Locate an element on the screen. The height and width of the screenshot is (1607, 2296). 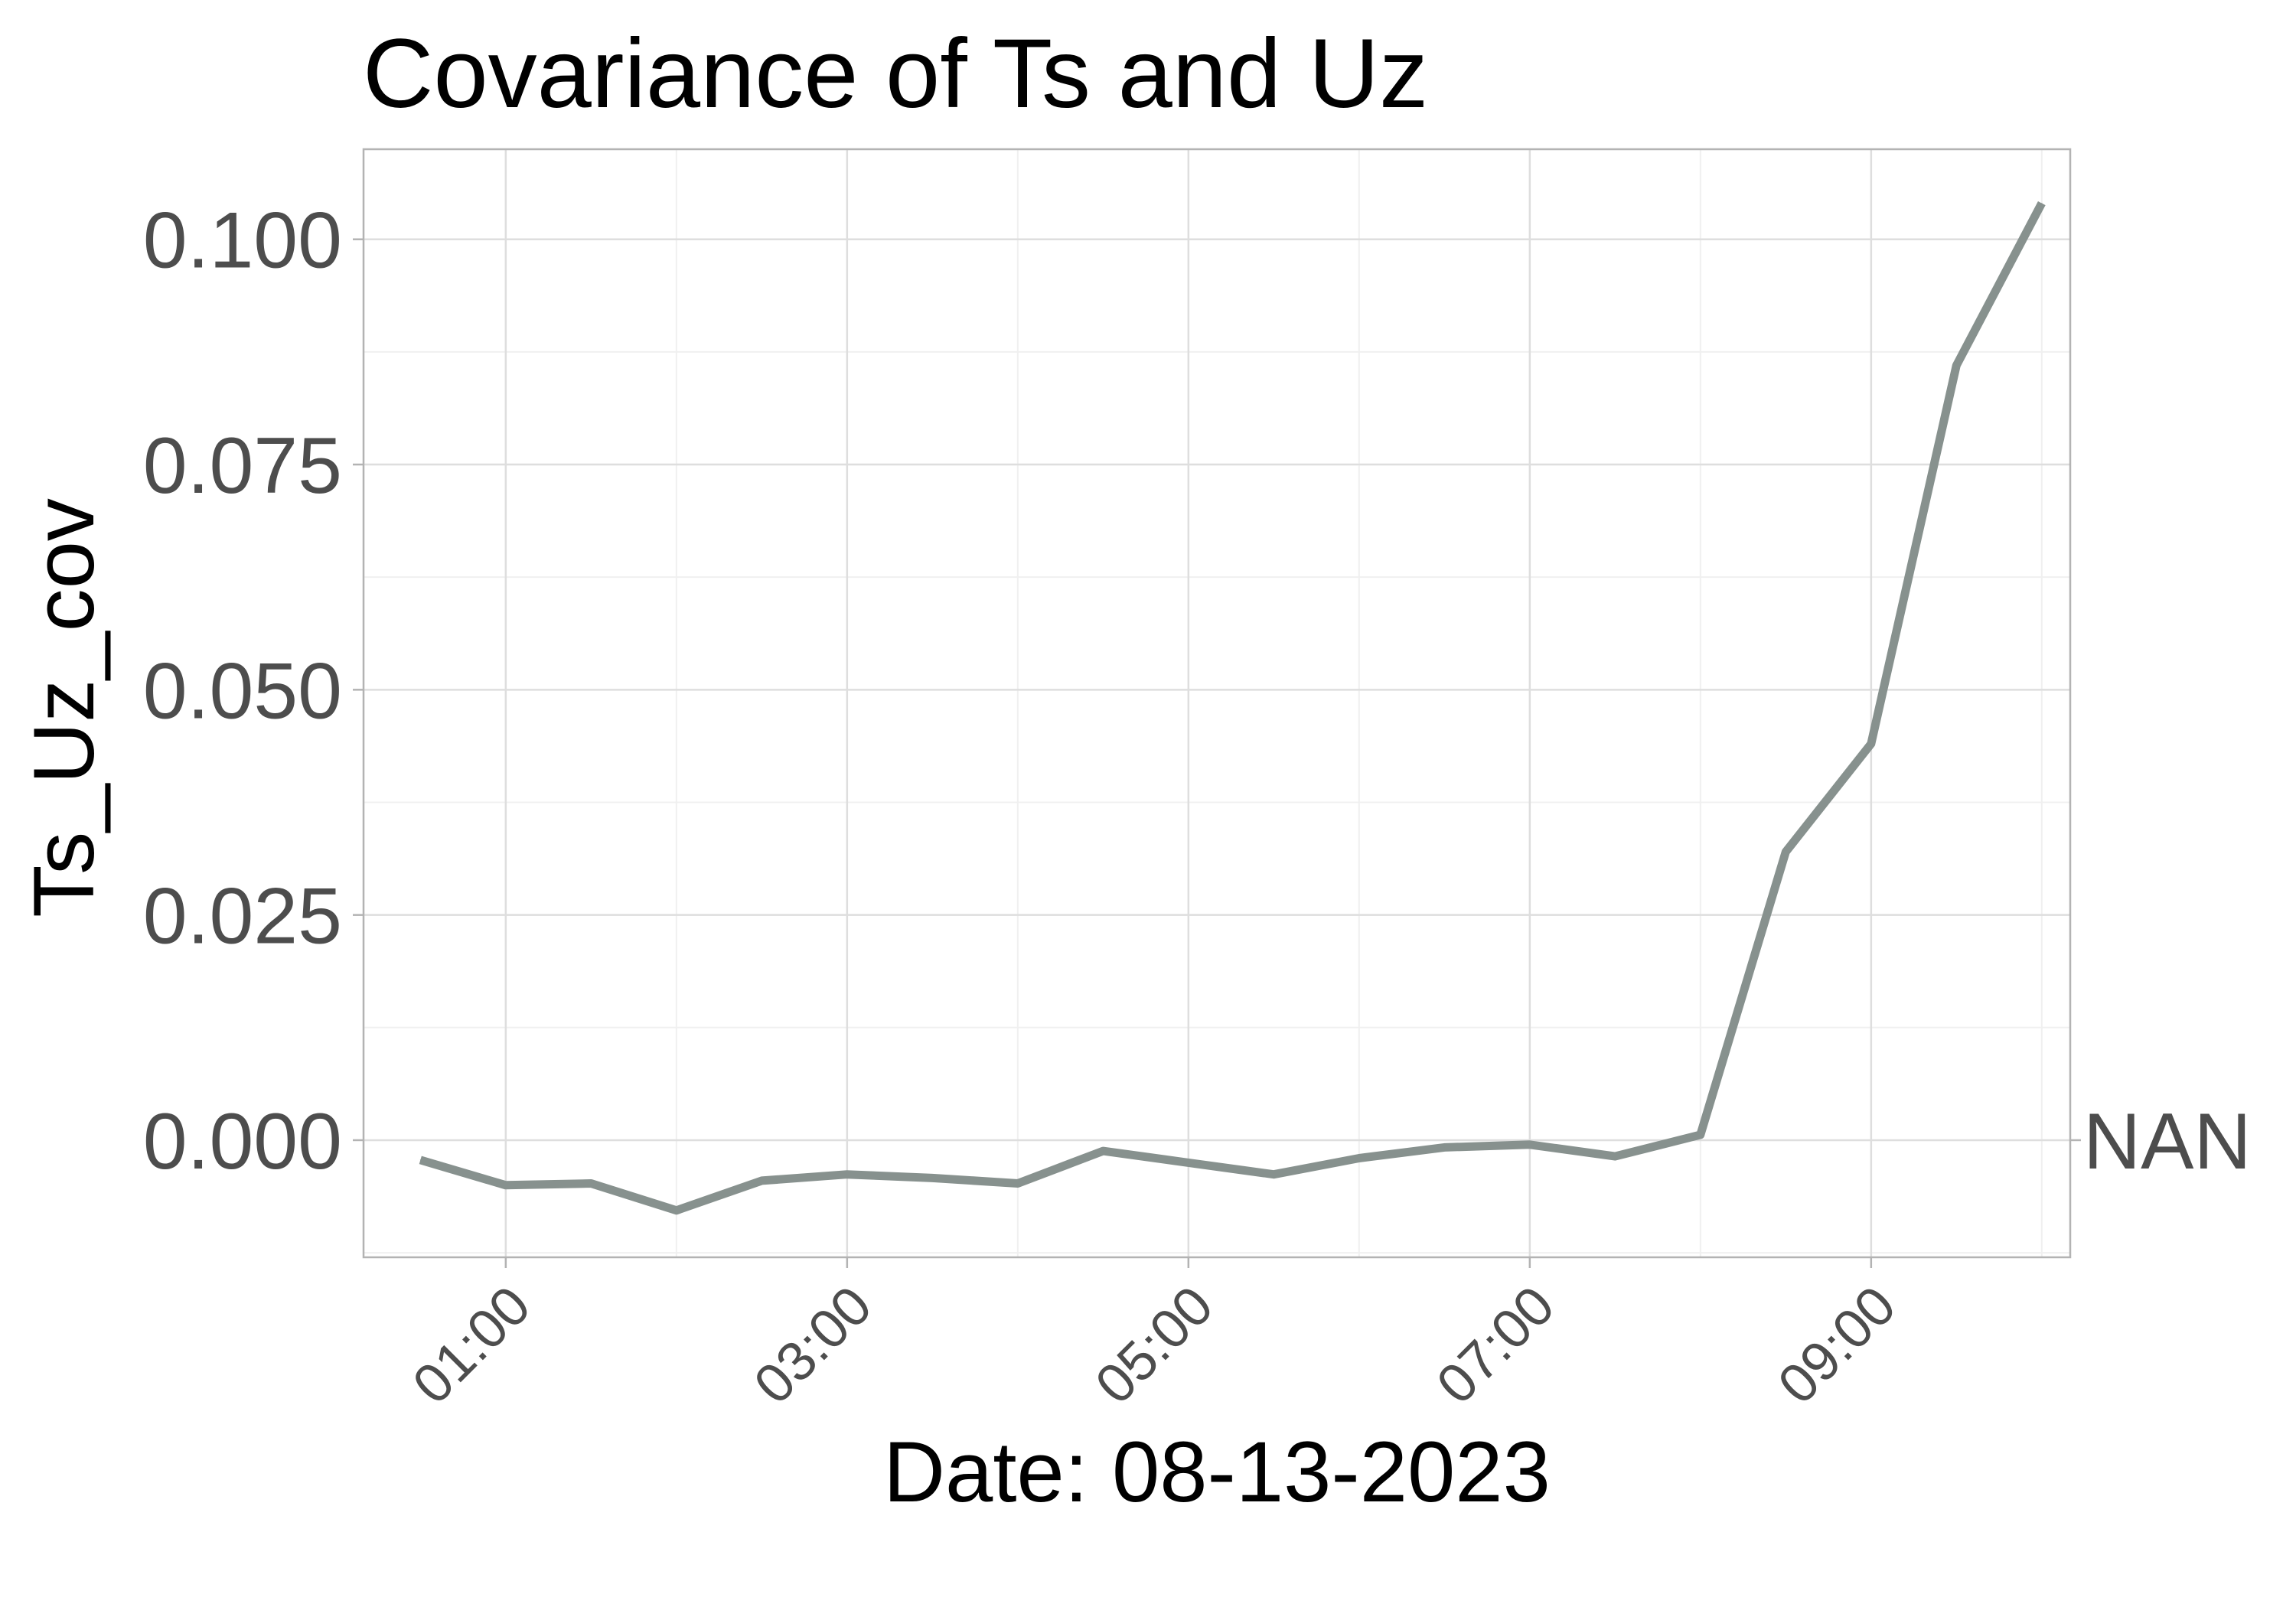
y-axis-title: Ts_Uz_cov is located at coordinates (64, 708).